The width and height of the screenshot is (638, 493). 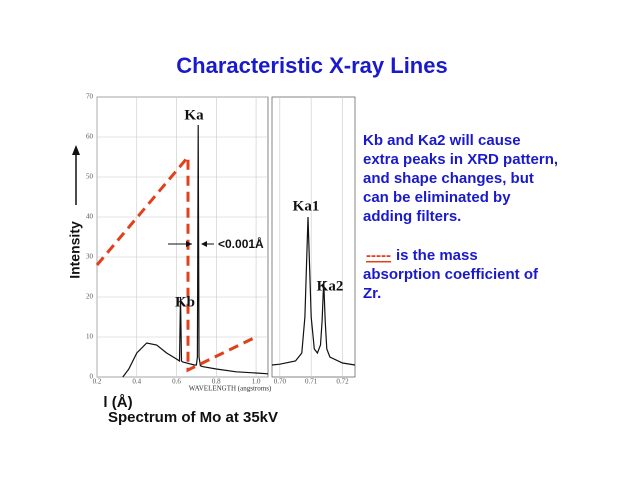 What do you see at coordinates (90, 257) in the screenshot?
I see `y-tick-label: 30` at bounding box center [90, 257].